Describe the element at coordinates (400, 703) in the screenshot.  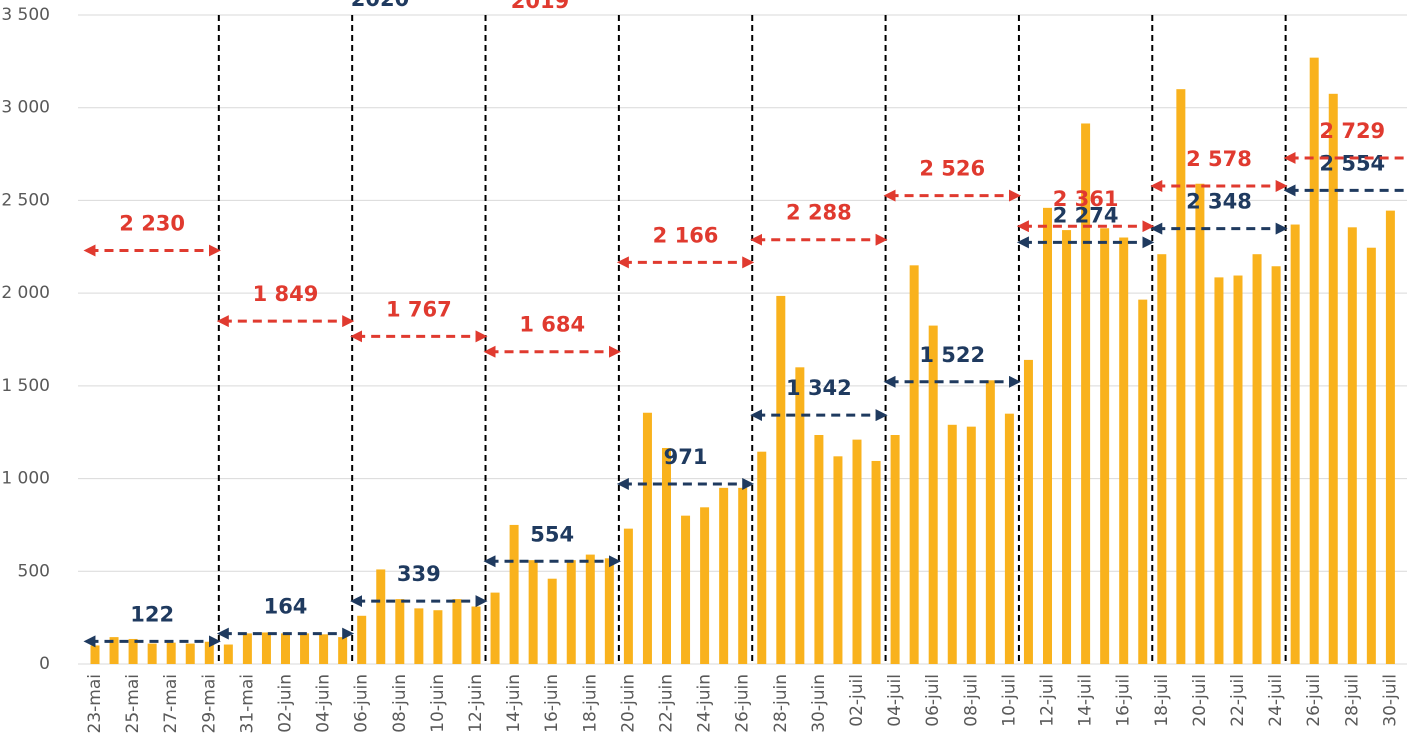
I see `x-tick-label: 08-juin` at that location.